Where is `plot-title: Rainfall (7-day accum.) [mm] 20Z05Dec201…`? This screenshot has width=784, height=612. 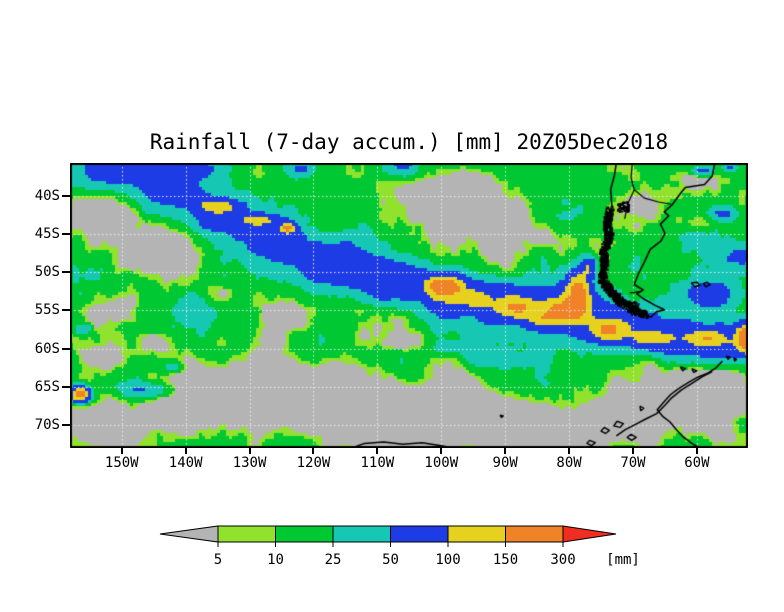
plot-title: Rainfall (7-day accum.) [mm] 20Z05Dec201… is located at coordinates (409, 142).